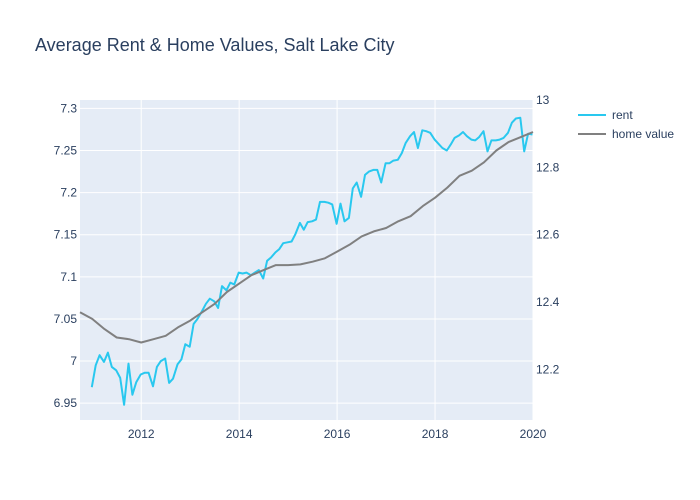  I want to click on y-axis-right: 12.2 12.4 12.6 12.8 13, so click(548, 234).